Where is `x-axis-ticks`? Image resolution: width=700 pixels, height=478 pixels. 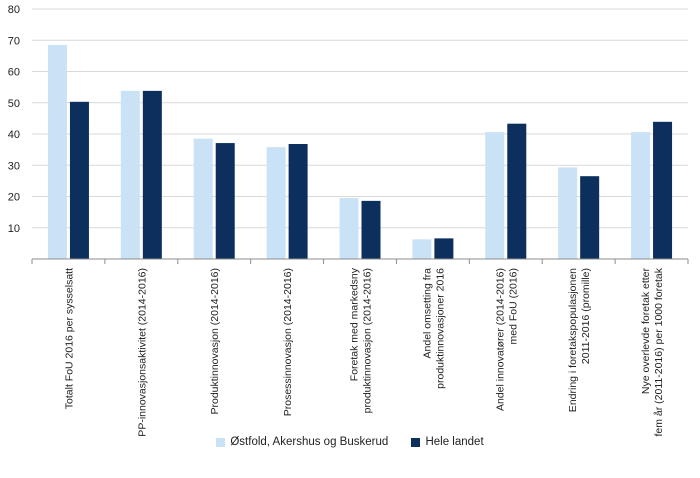
x-axis-ticks is located at coordinates (360, 261).